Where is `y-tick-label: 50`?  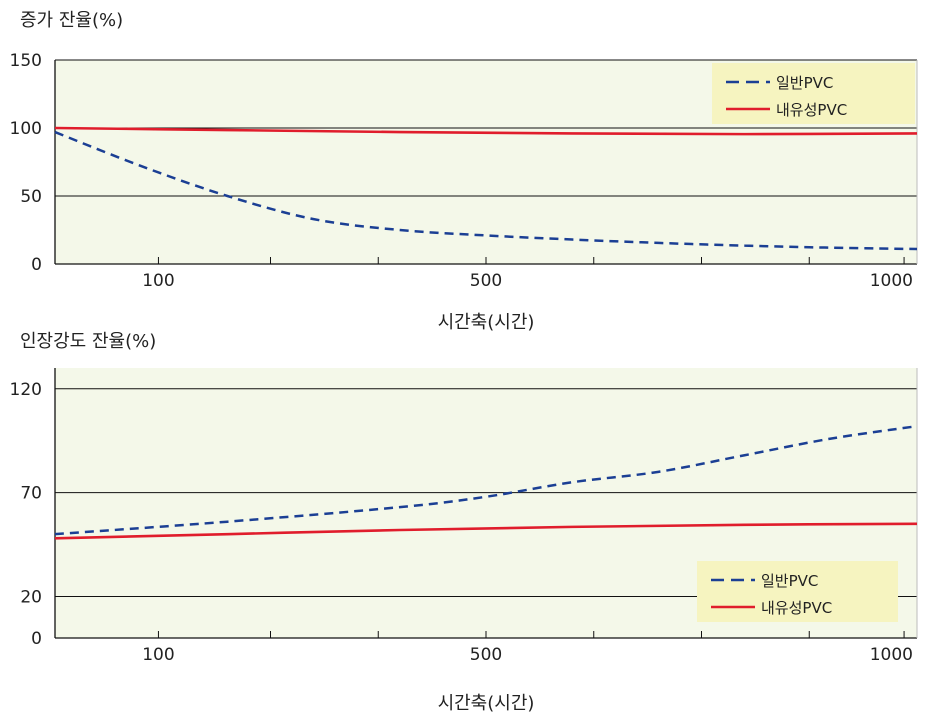 y-tick-label: 50 is located at coordinates (31, 197).